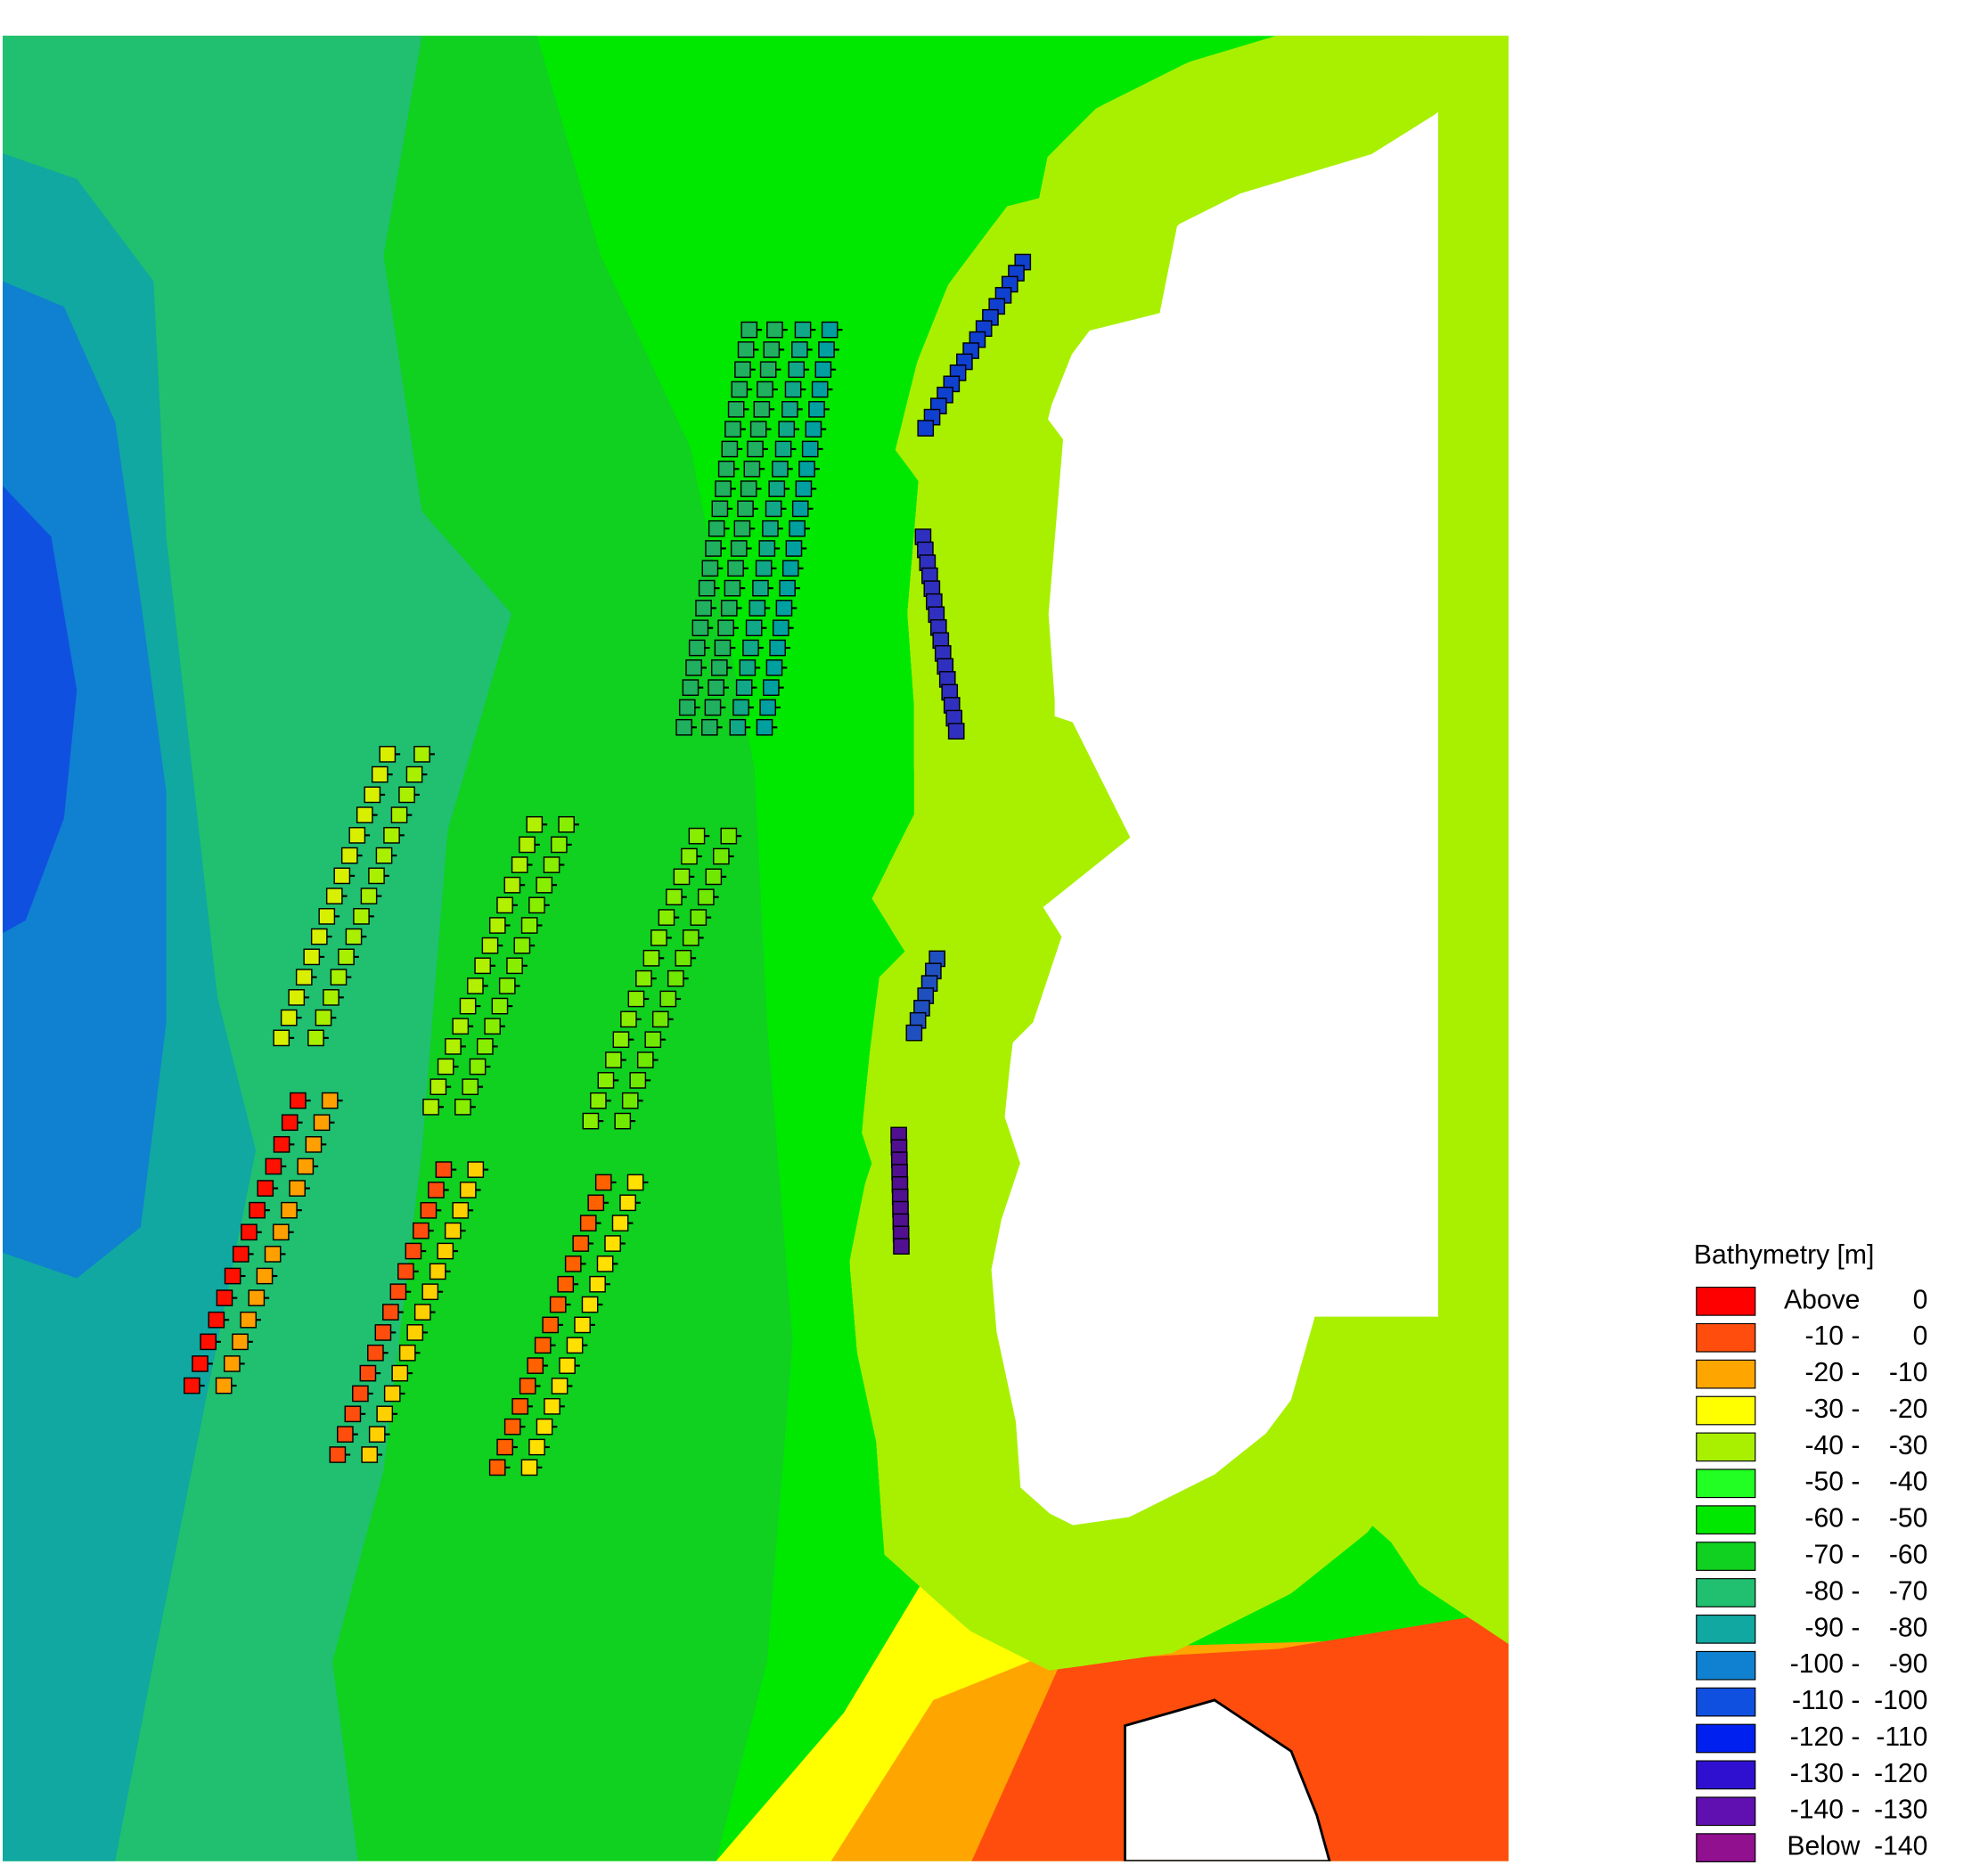  What do you see at coordinates (1901, 1737) in the screenshot?
I see `legend-label: -110` at bounding box center [1901, 1737].